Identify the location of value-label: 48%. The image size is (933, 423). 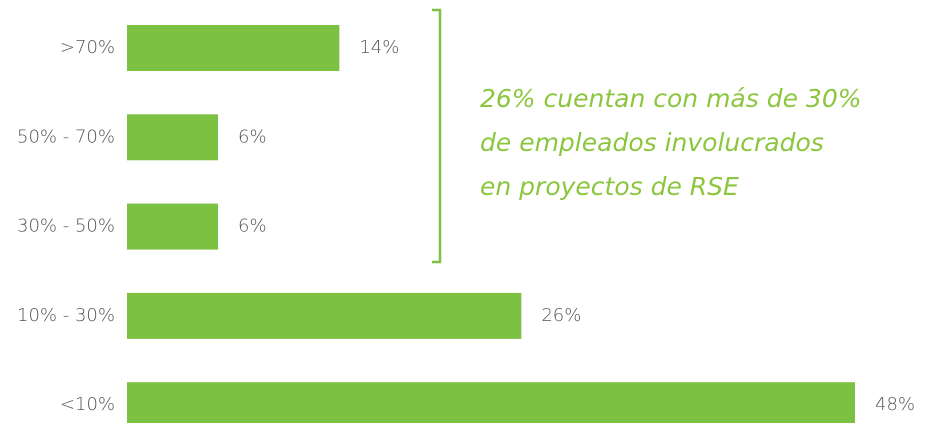
(895, 404).